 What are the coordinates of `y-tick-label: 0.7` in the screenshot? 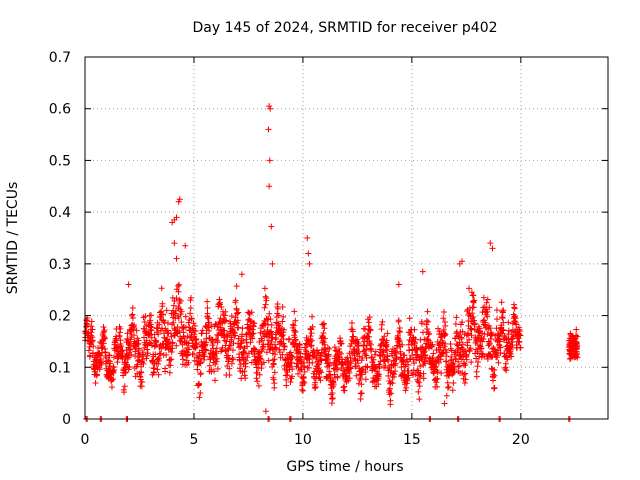 It's located at (60, 58).